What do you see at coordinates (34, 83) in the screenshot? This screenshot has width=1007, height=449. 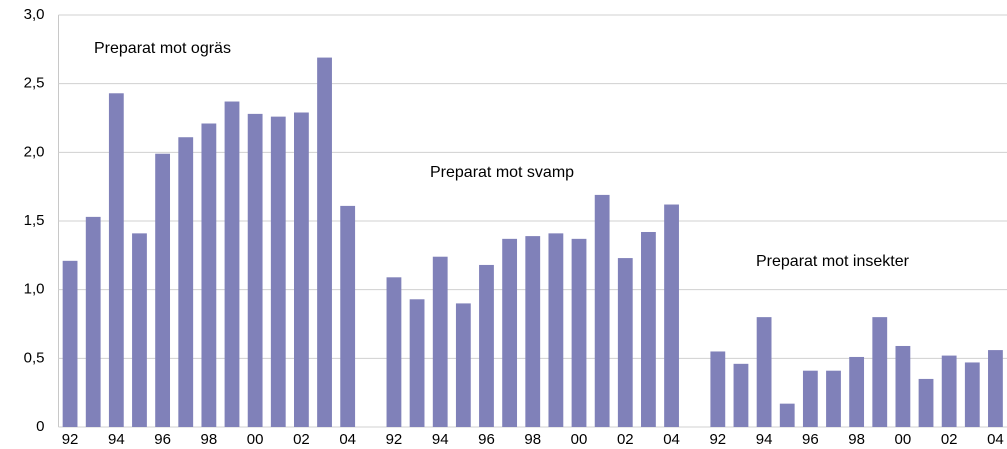 I see `y-tick-label: 2,5` at bounding box center [34, 83].